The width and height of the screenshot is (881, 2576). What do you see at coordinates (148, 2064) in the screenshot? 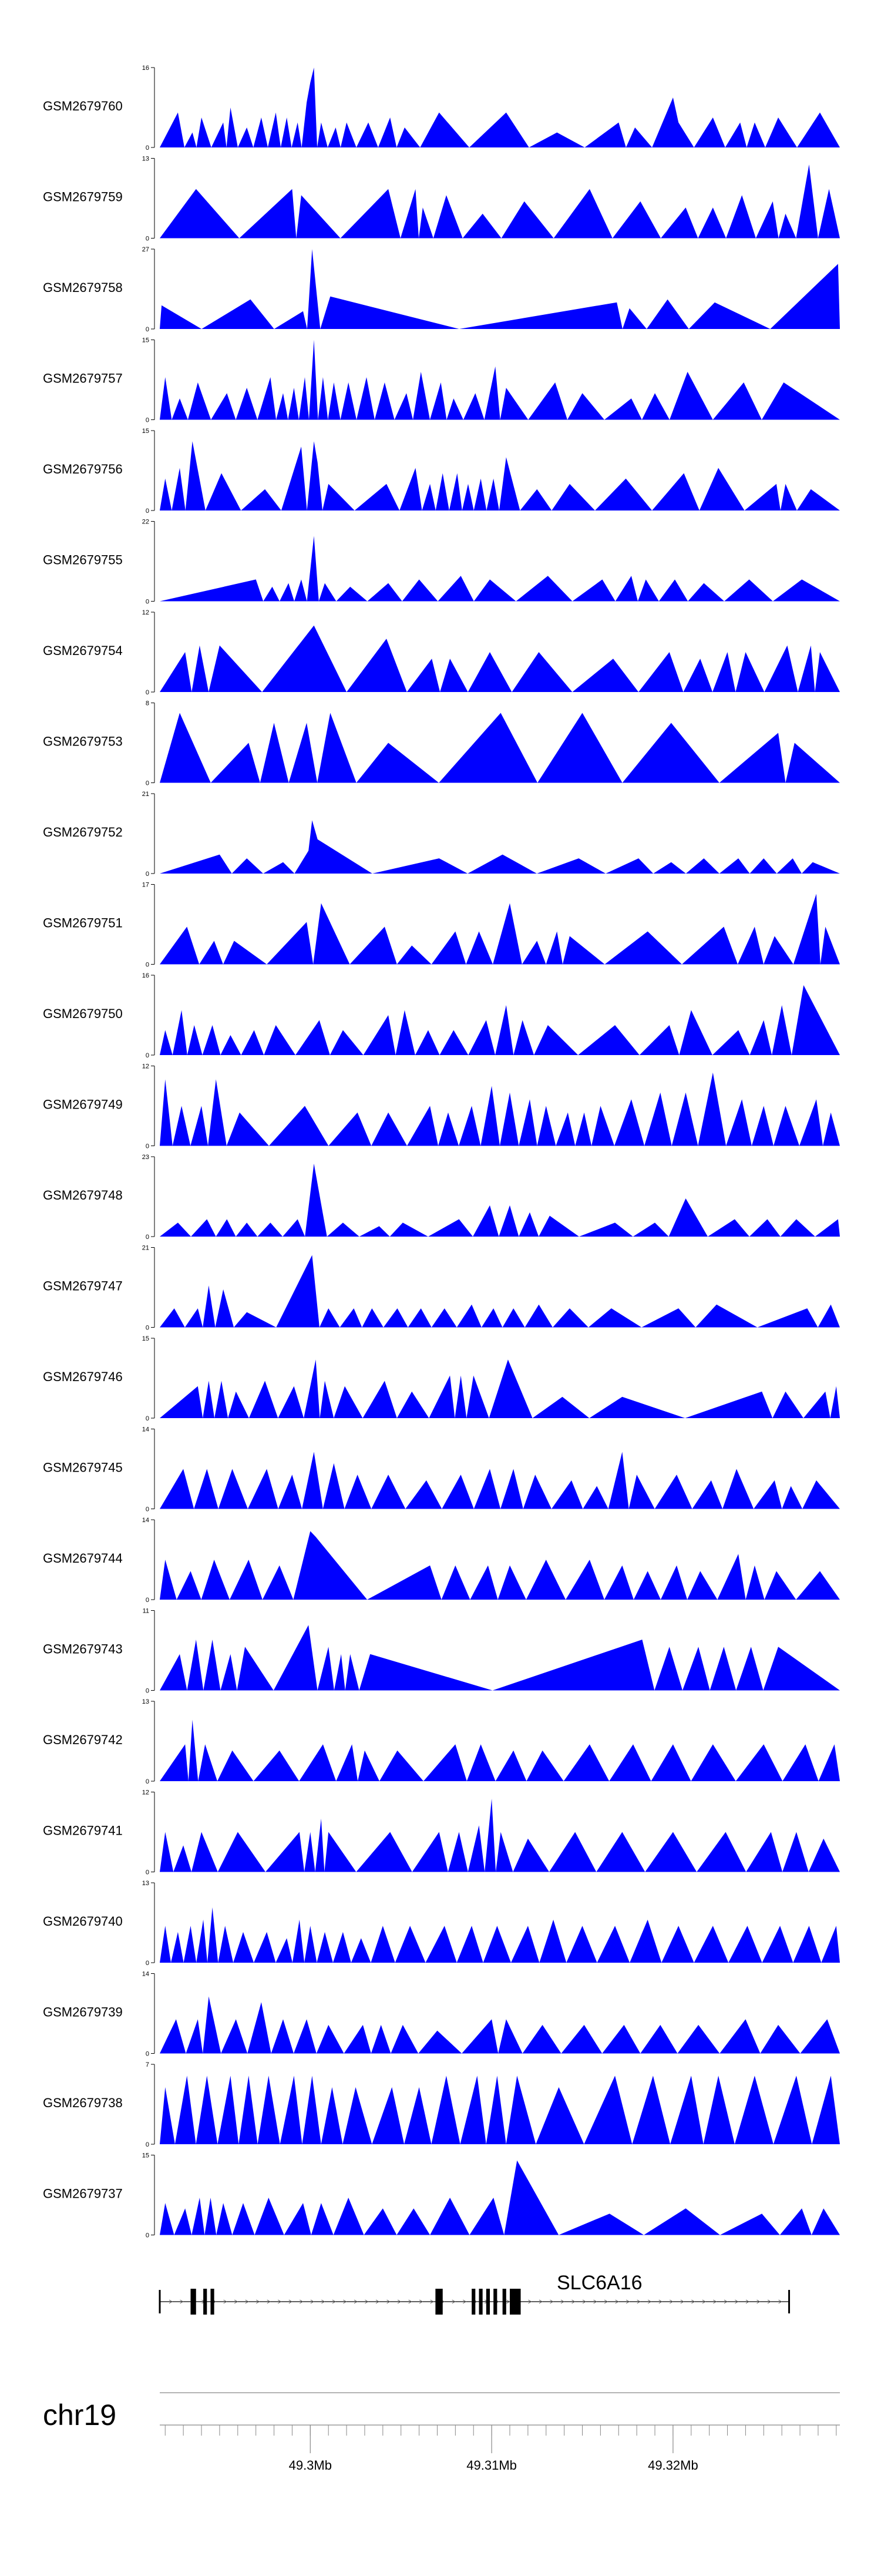
I see `y-max-label: 7` at bounding box center [148, 2064].